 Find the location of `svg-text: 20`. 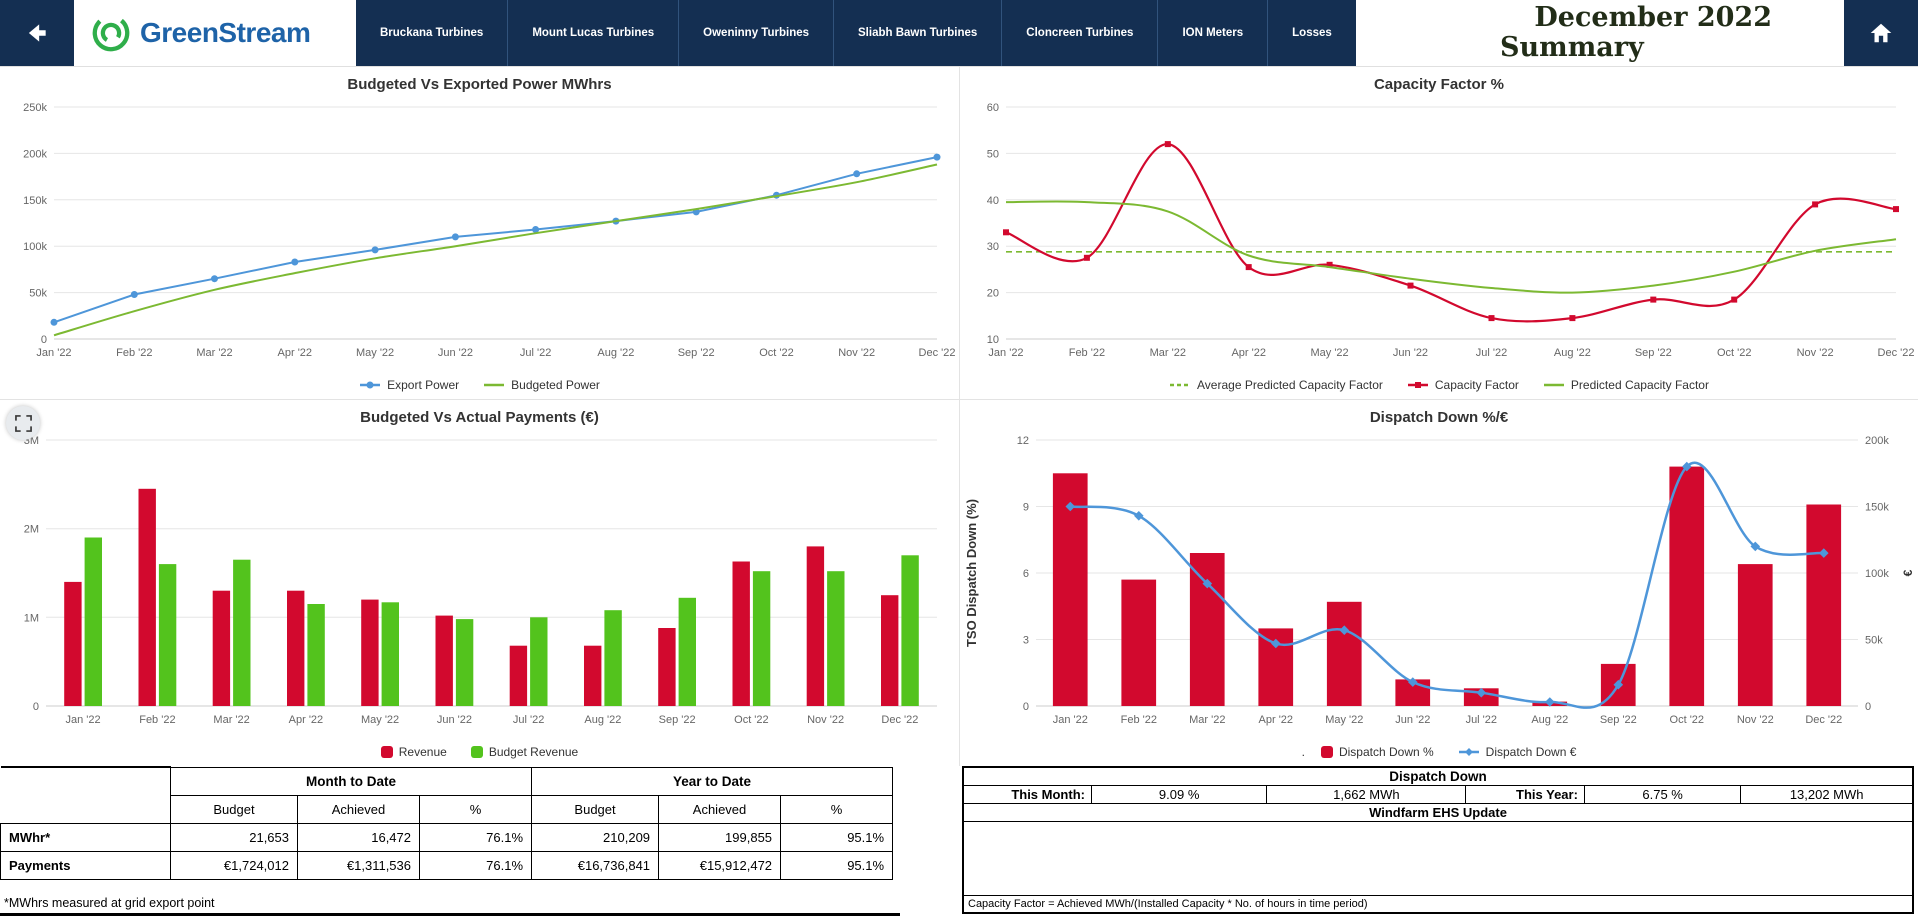

svg-text: 20 is located at coordinates (993, 294).